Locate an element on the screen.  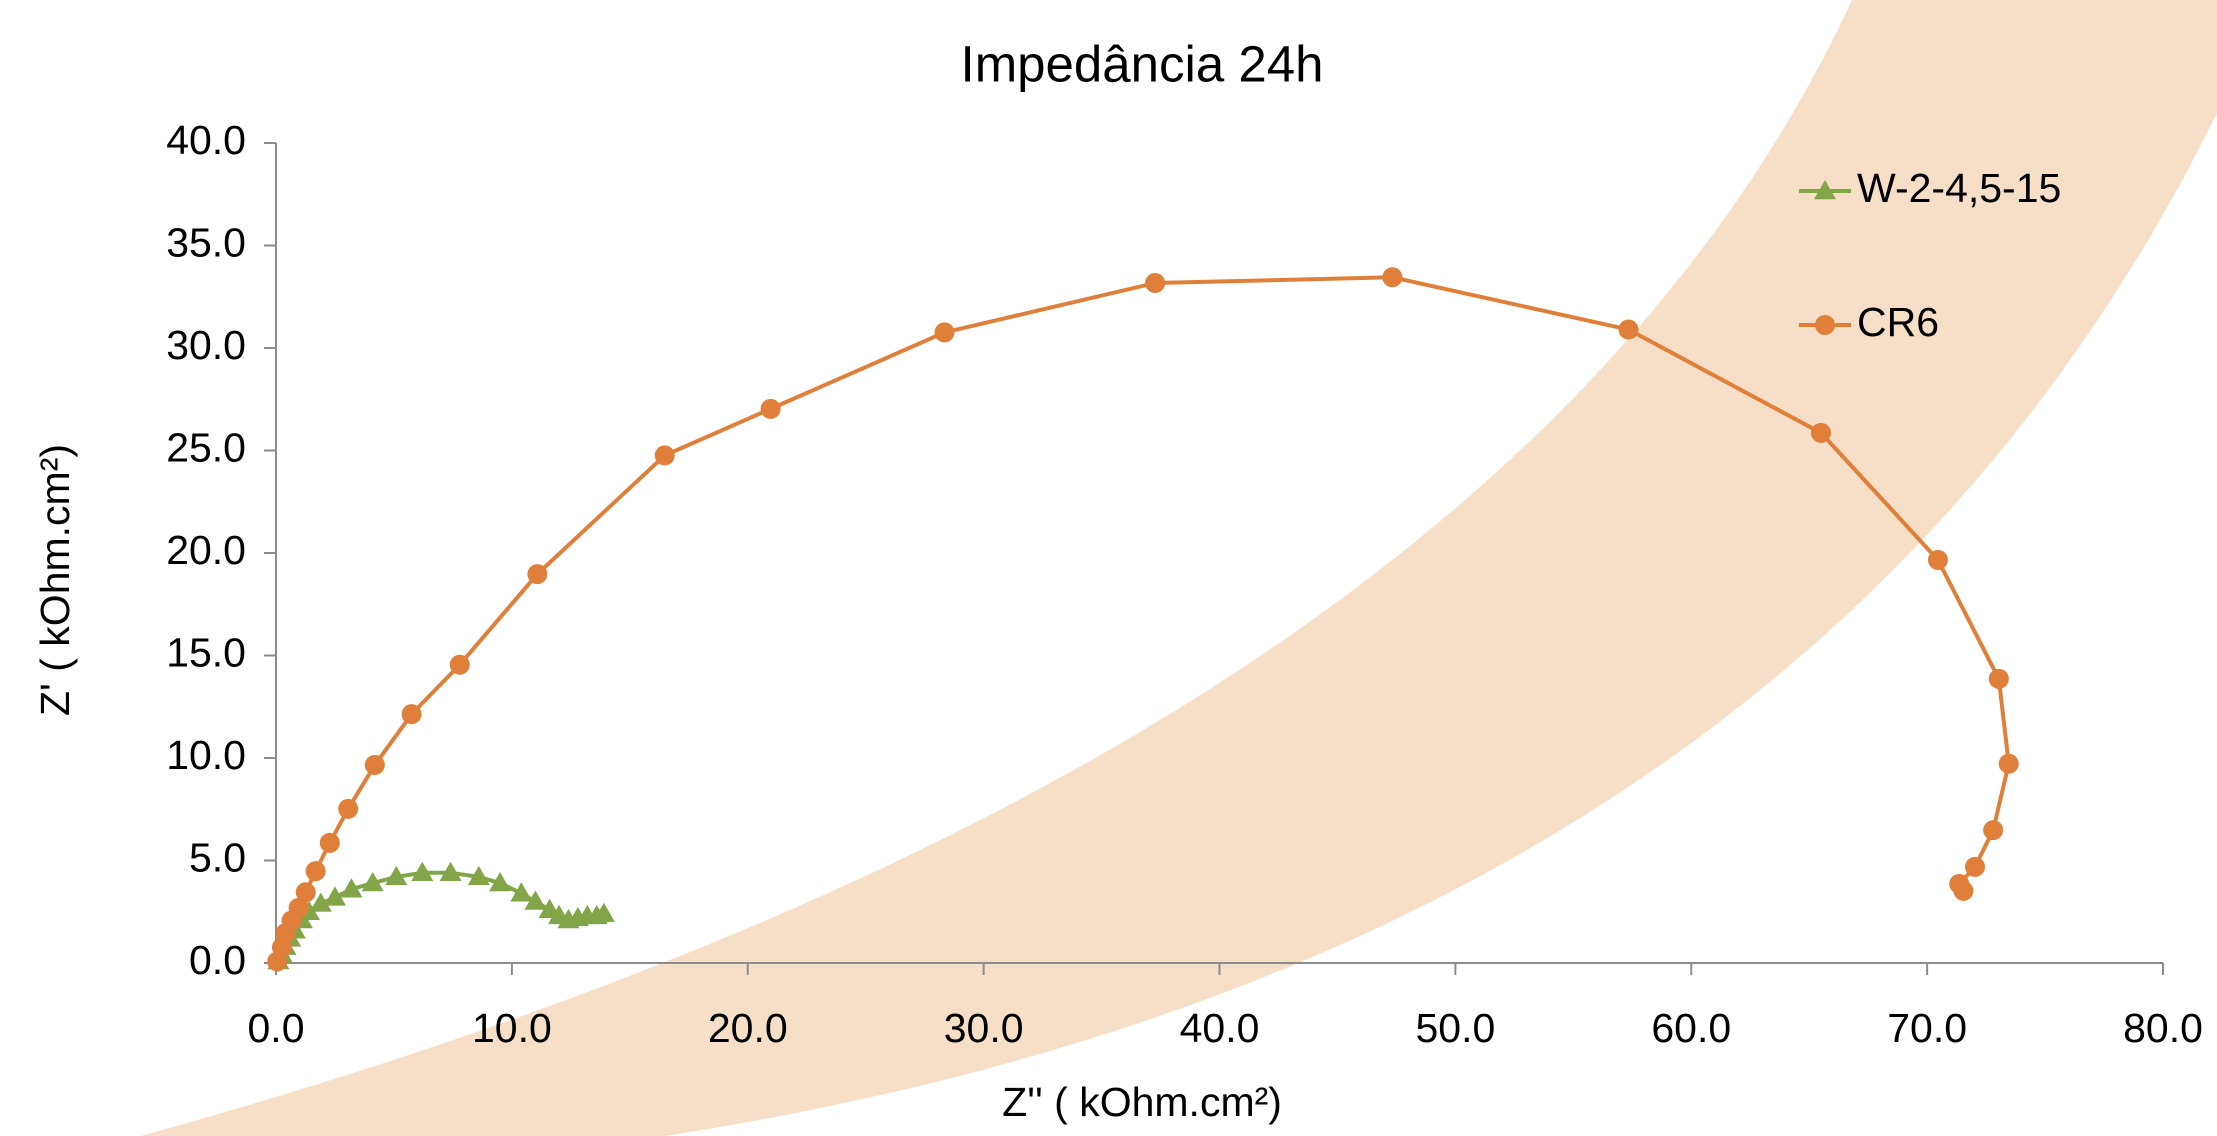
y-tick-label: 5.0 is located at coordinates (217, 857).